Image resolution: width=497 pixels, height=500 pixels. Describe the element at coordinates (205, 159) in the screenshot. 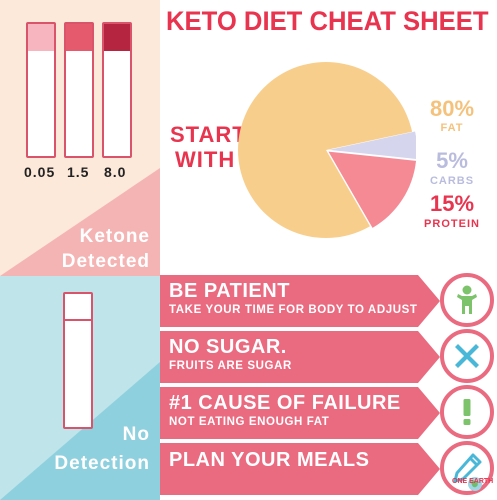

I see `with-label: WITH` at that location.